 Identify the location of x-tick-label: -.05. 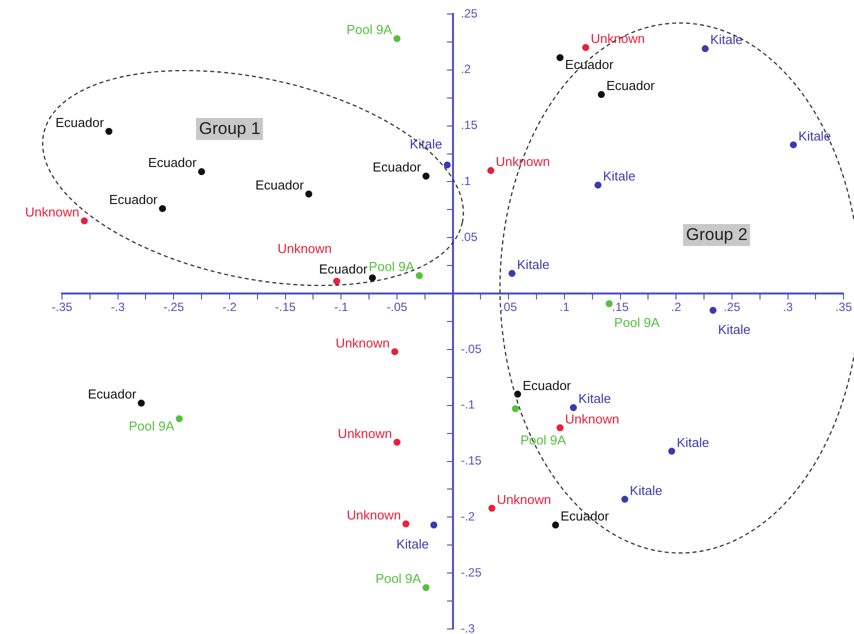
(397, 307).